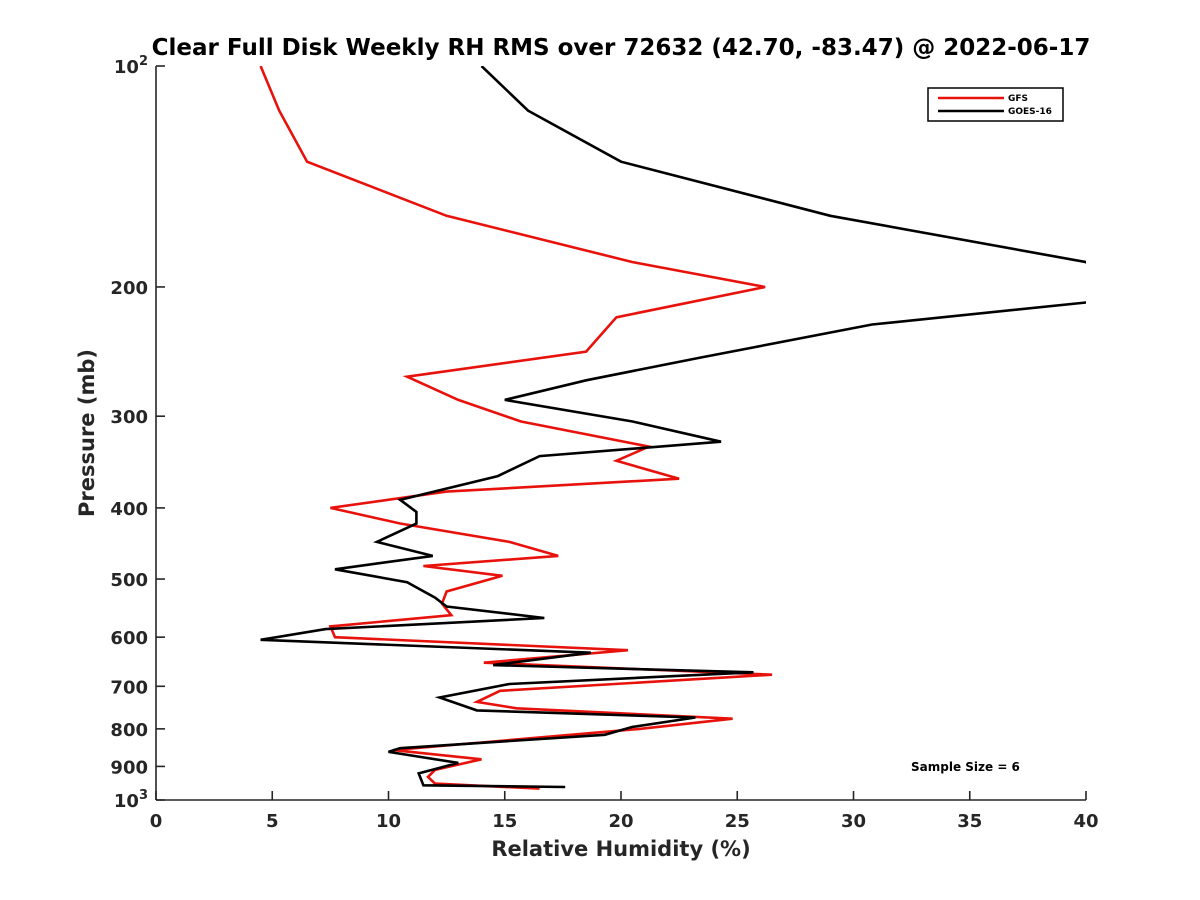 This screenshot has width=1200, height=900. What do you see at coordinates (129, 509) in the screenshot?
I see `y-tick-label: 400` at bounding box center [129, 509].